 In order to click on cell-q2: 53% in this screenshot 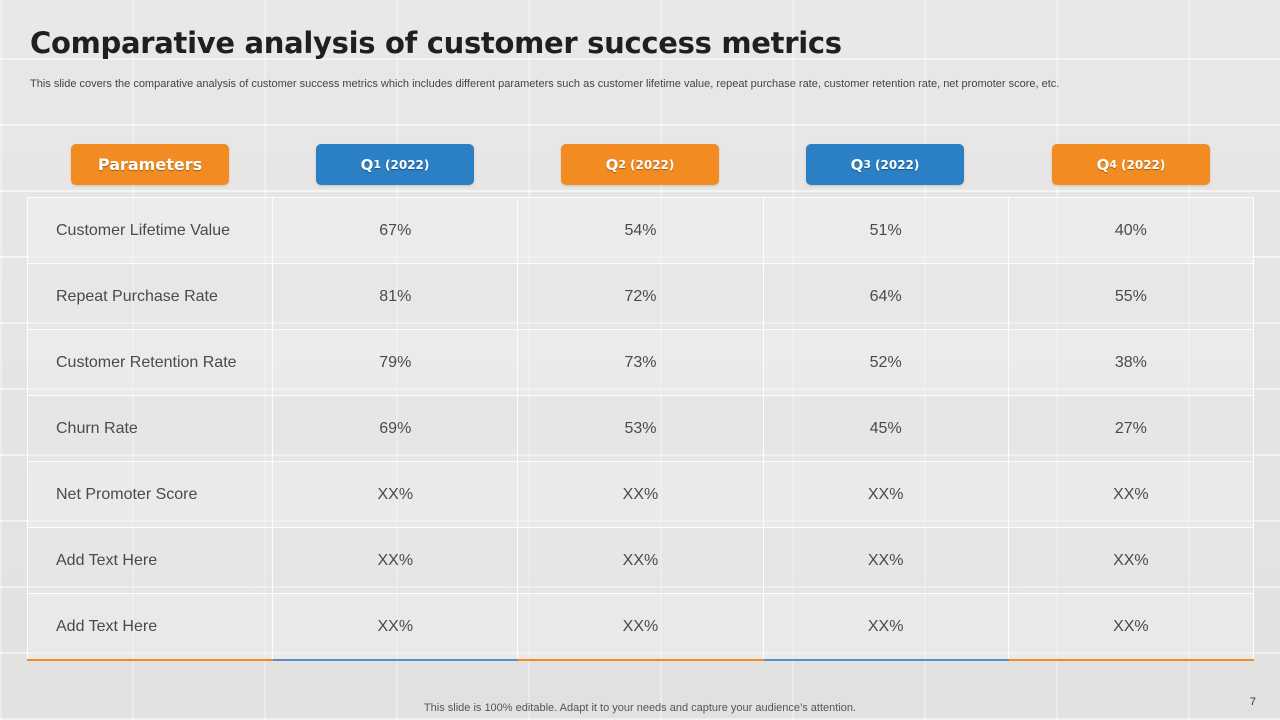, I will do `click(640, 429)`.